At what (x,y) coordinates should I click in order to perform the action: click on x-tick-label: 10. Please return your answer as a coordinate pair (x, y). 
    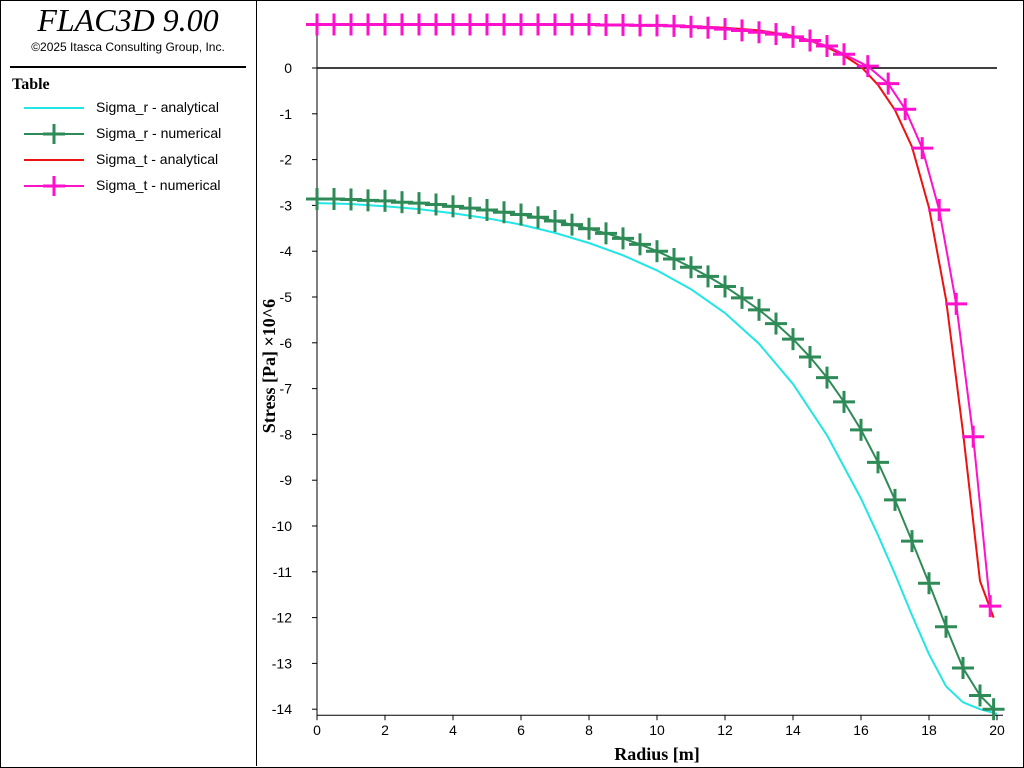
    Looking at the image, I should click on (657, 730).